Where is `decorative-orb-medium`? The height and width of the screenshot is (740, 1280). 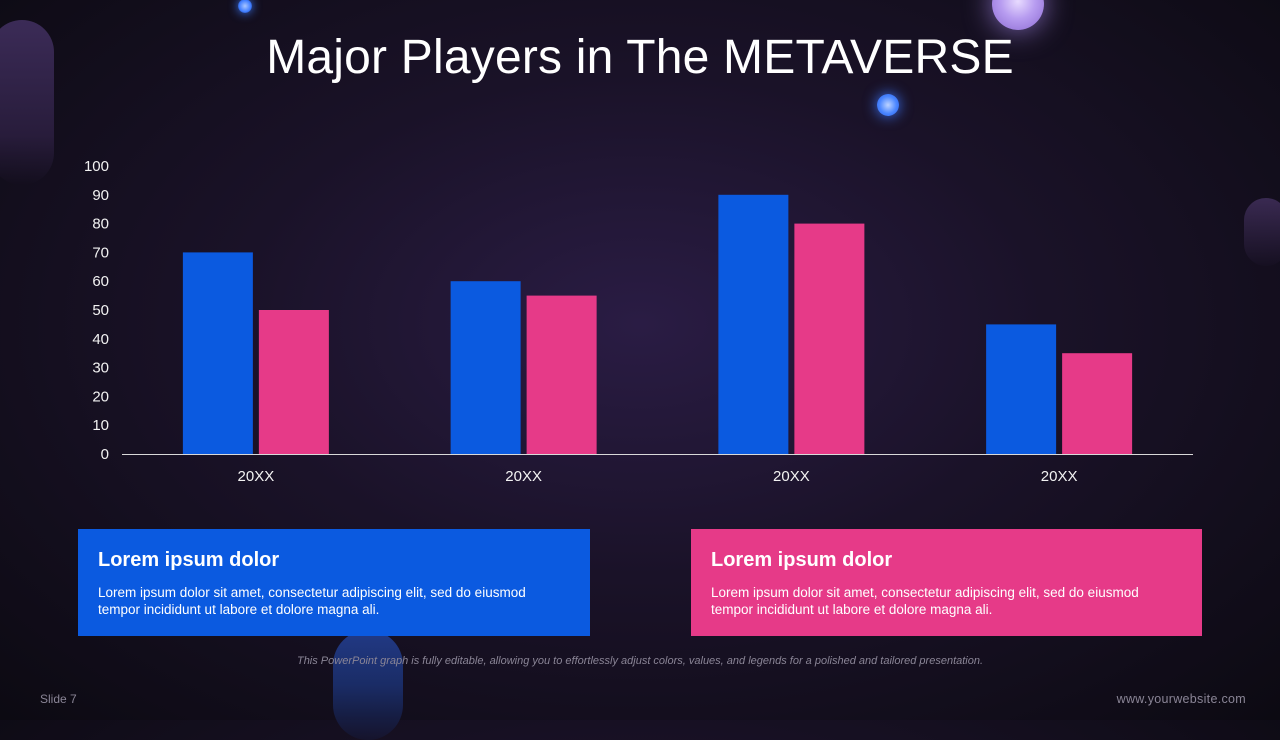 decorative-orb-medium is located at coordinates (888, 105).